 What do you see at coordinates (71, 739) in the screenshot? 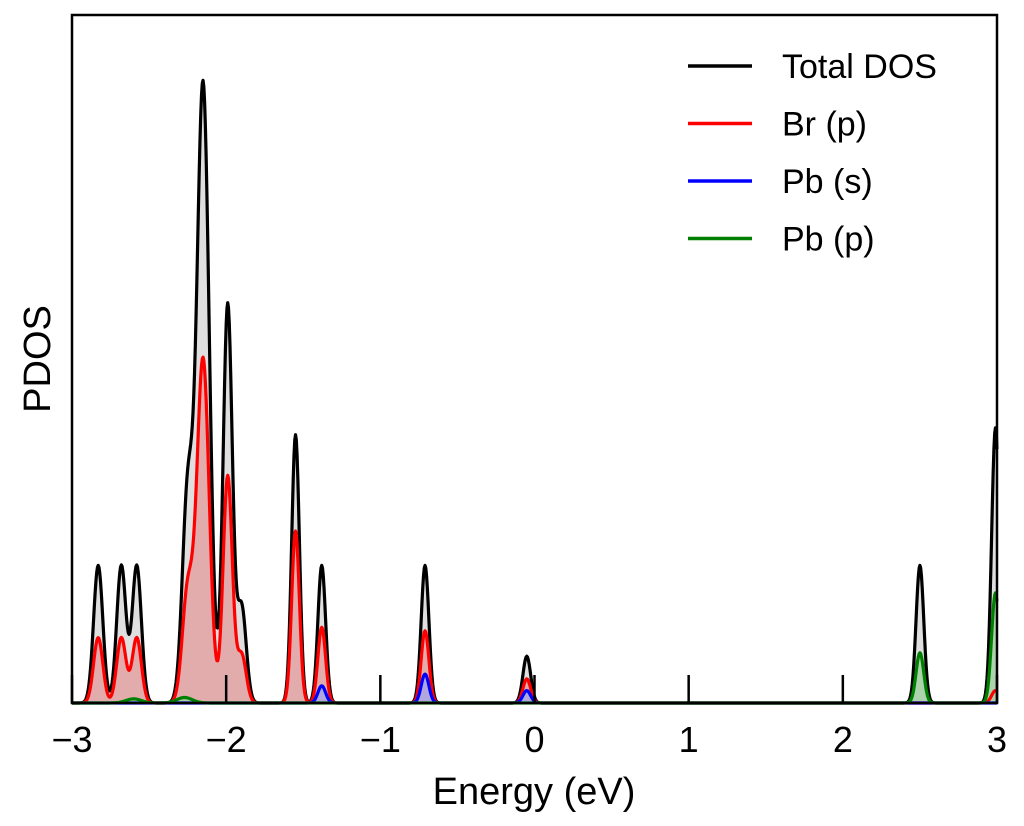
I see `x-tick-label: −3` at bounding box center [71, 739].